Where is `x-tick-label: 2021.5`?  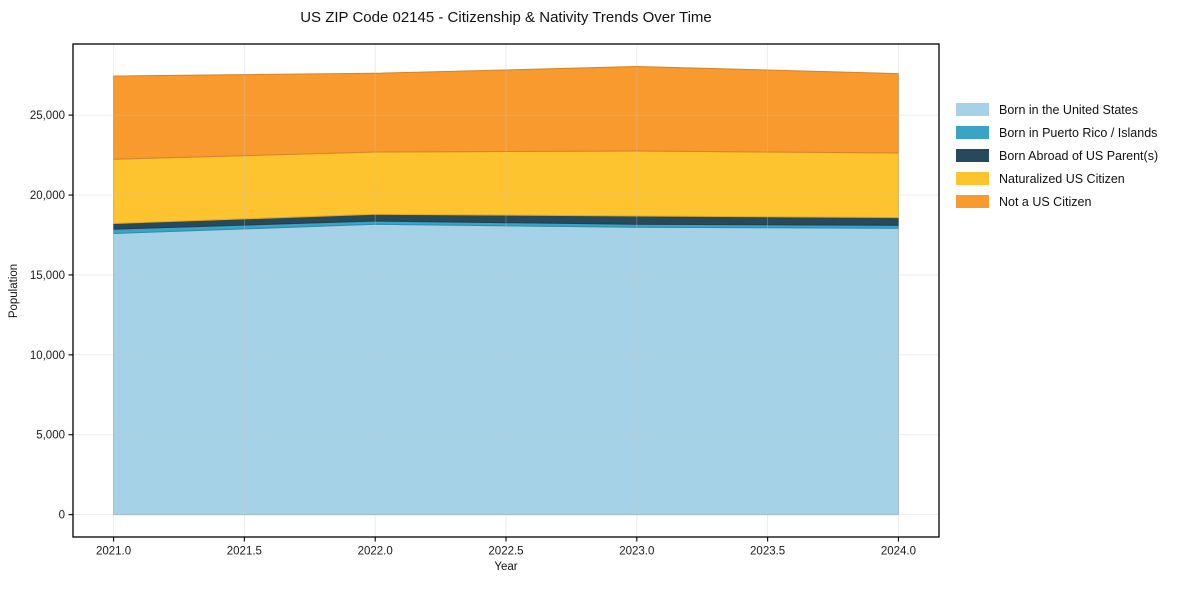
x-tick-label: 2021.5 is located at coordinates (244, 552).